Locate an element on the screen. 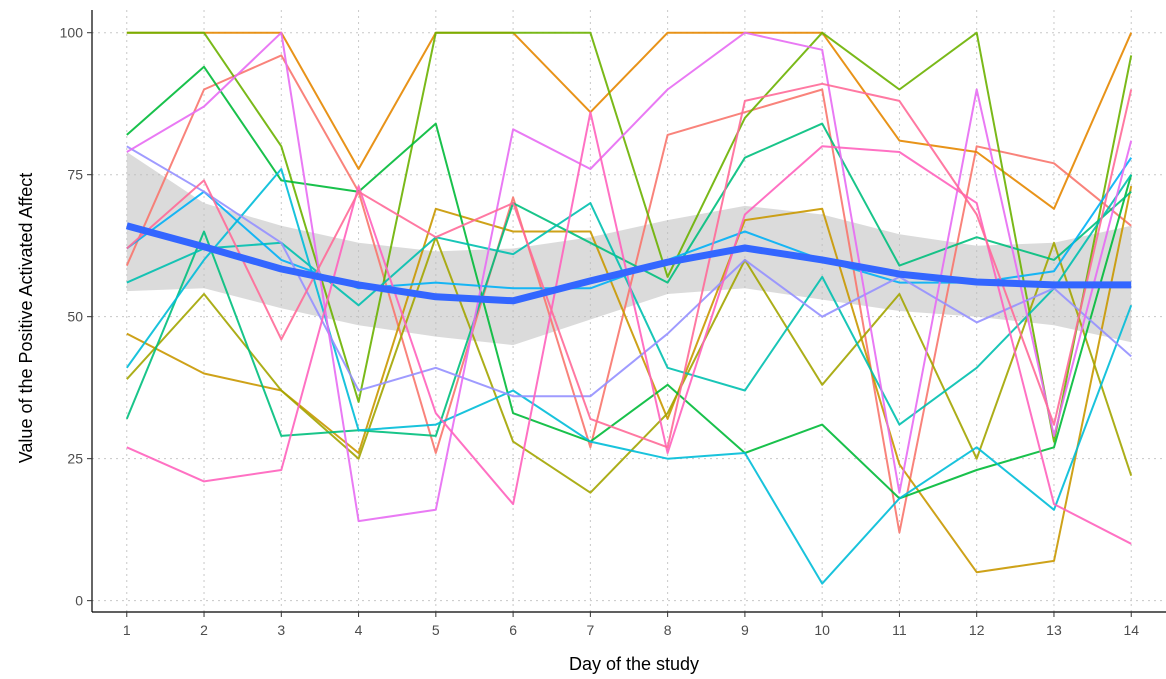 This screenshot has height=679, width=1166. x-tick-label: 3 is located at coordinates (281, 630).